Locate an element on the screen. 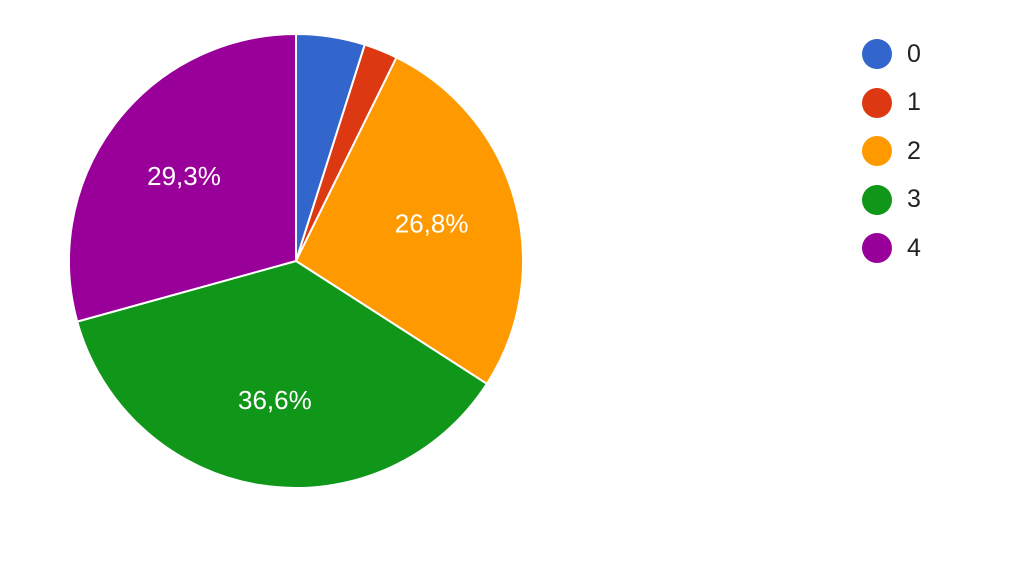 The height and width of the screenshot is (566, 1024). legend-item-2: 2 is located at coordinates (891, 151).